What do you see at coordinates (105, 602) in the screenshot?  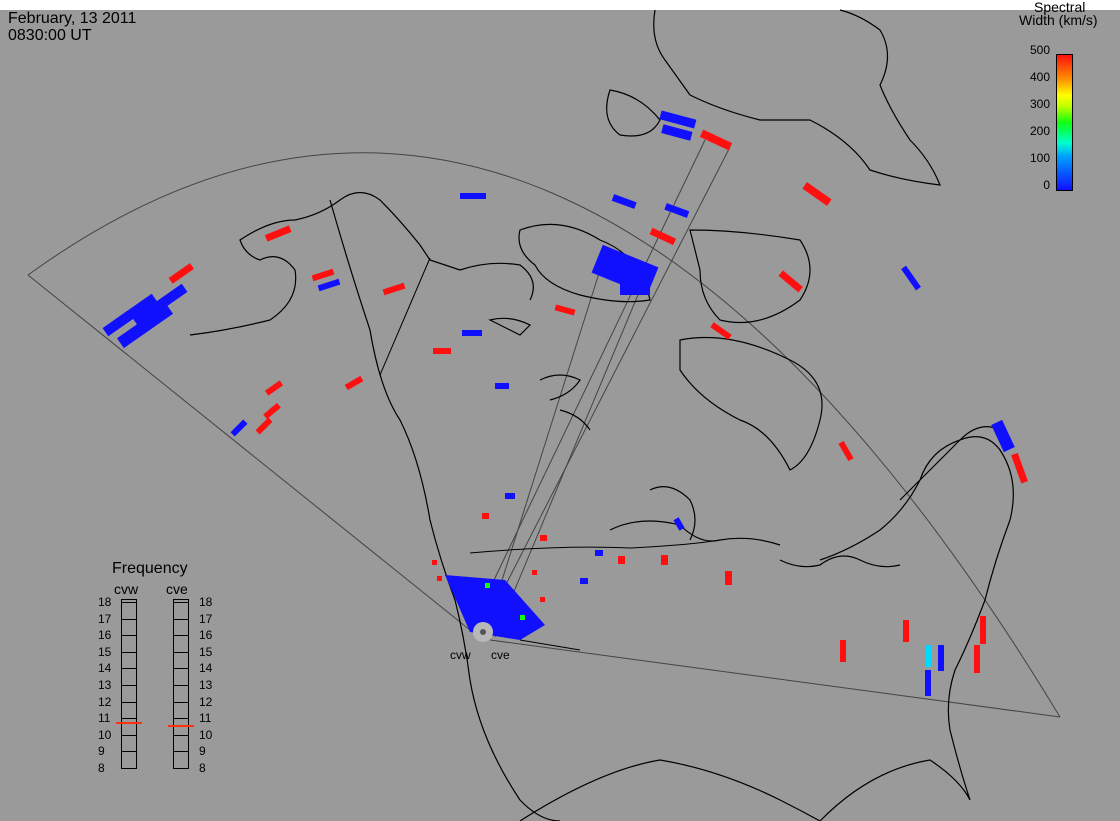 I see `frequency-tick-left: 18` at bounding box center [105, 602].